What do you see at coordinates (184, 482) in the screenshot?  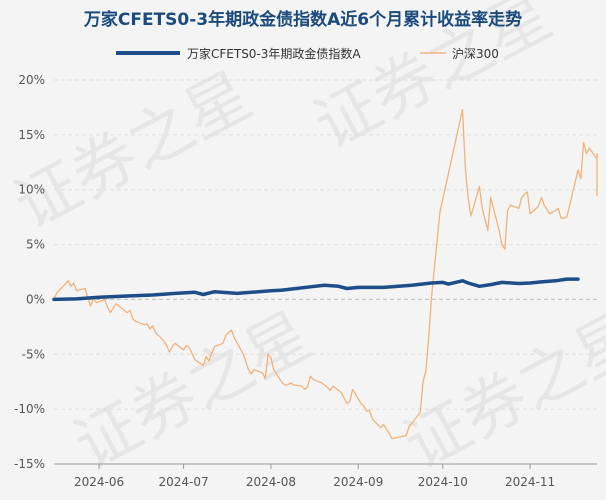 I see `x-tick-label: 2024-07` at bounding box center [184, 482].